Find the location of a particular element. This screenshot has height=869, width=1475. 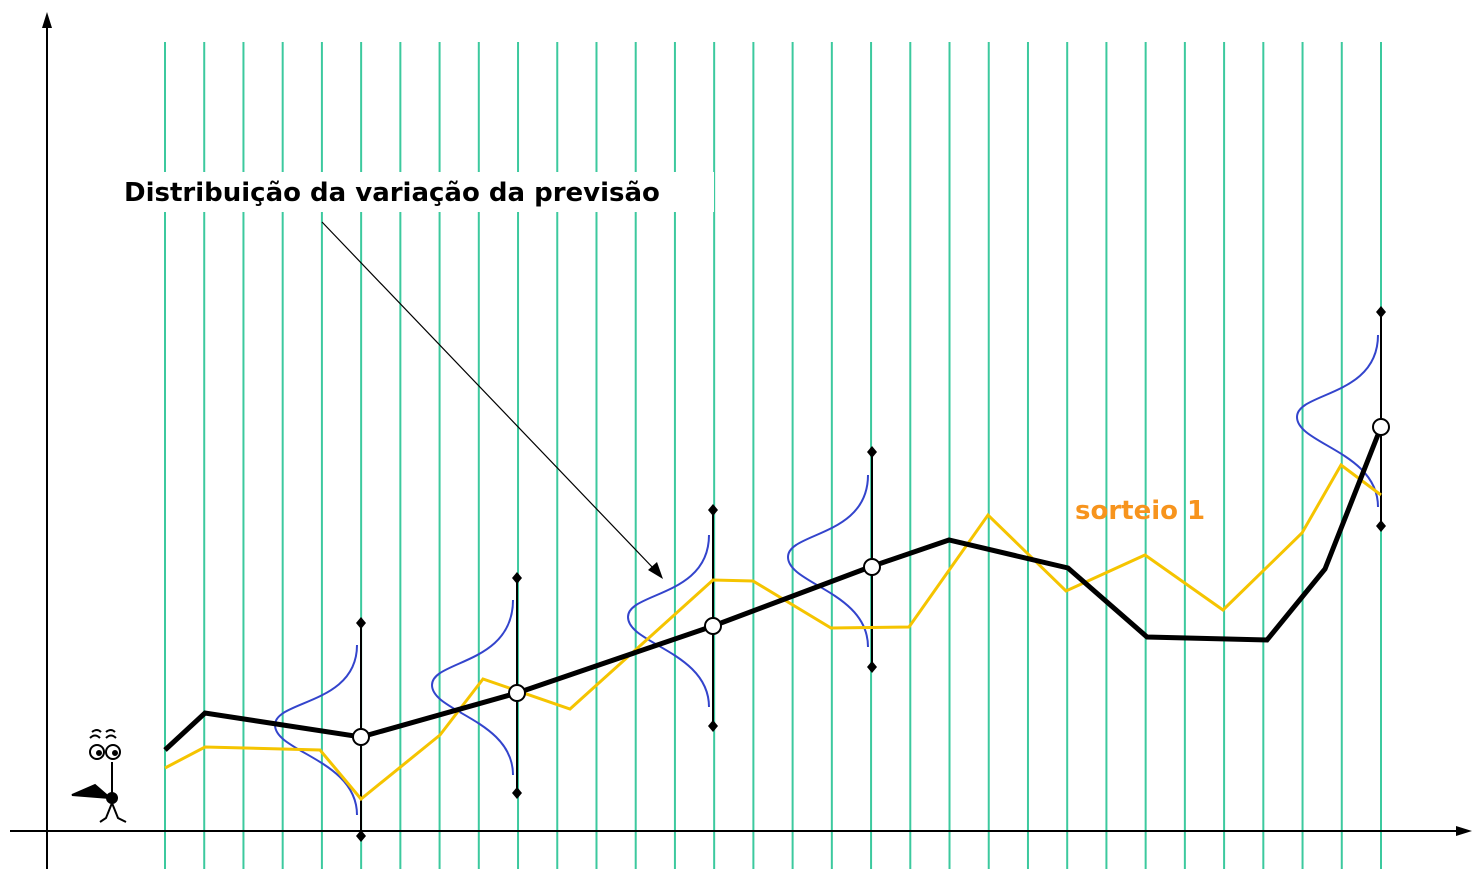

y-axis-arrow is located at coordinates (47, 20).